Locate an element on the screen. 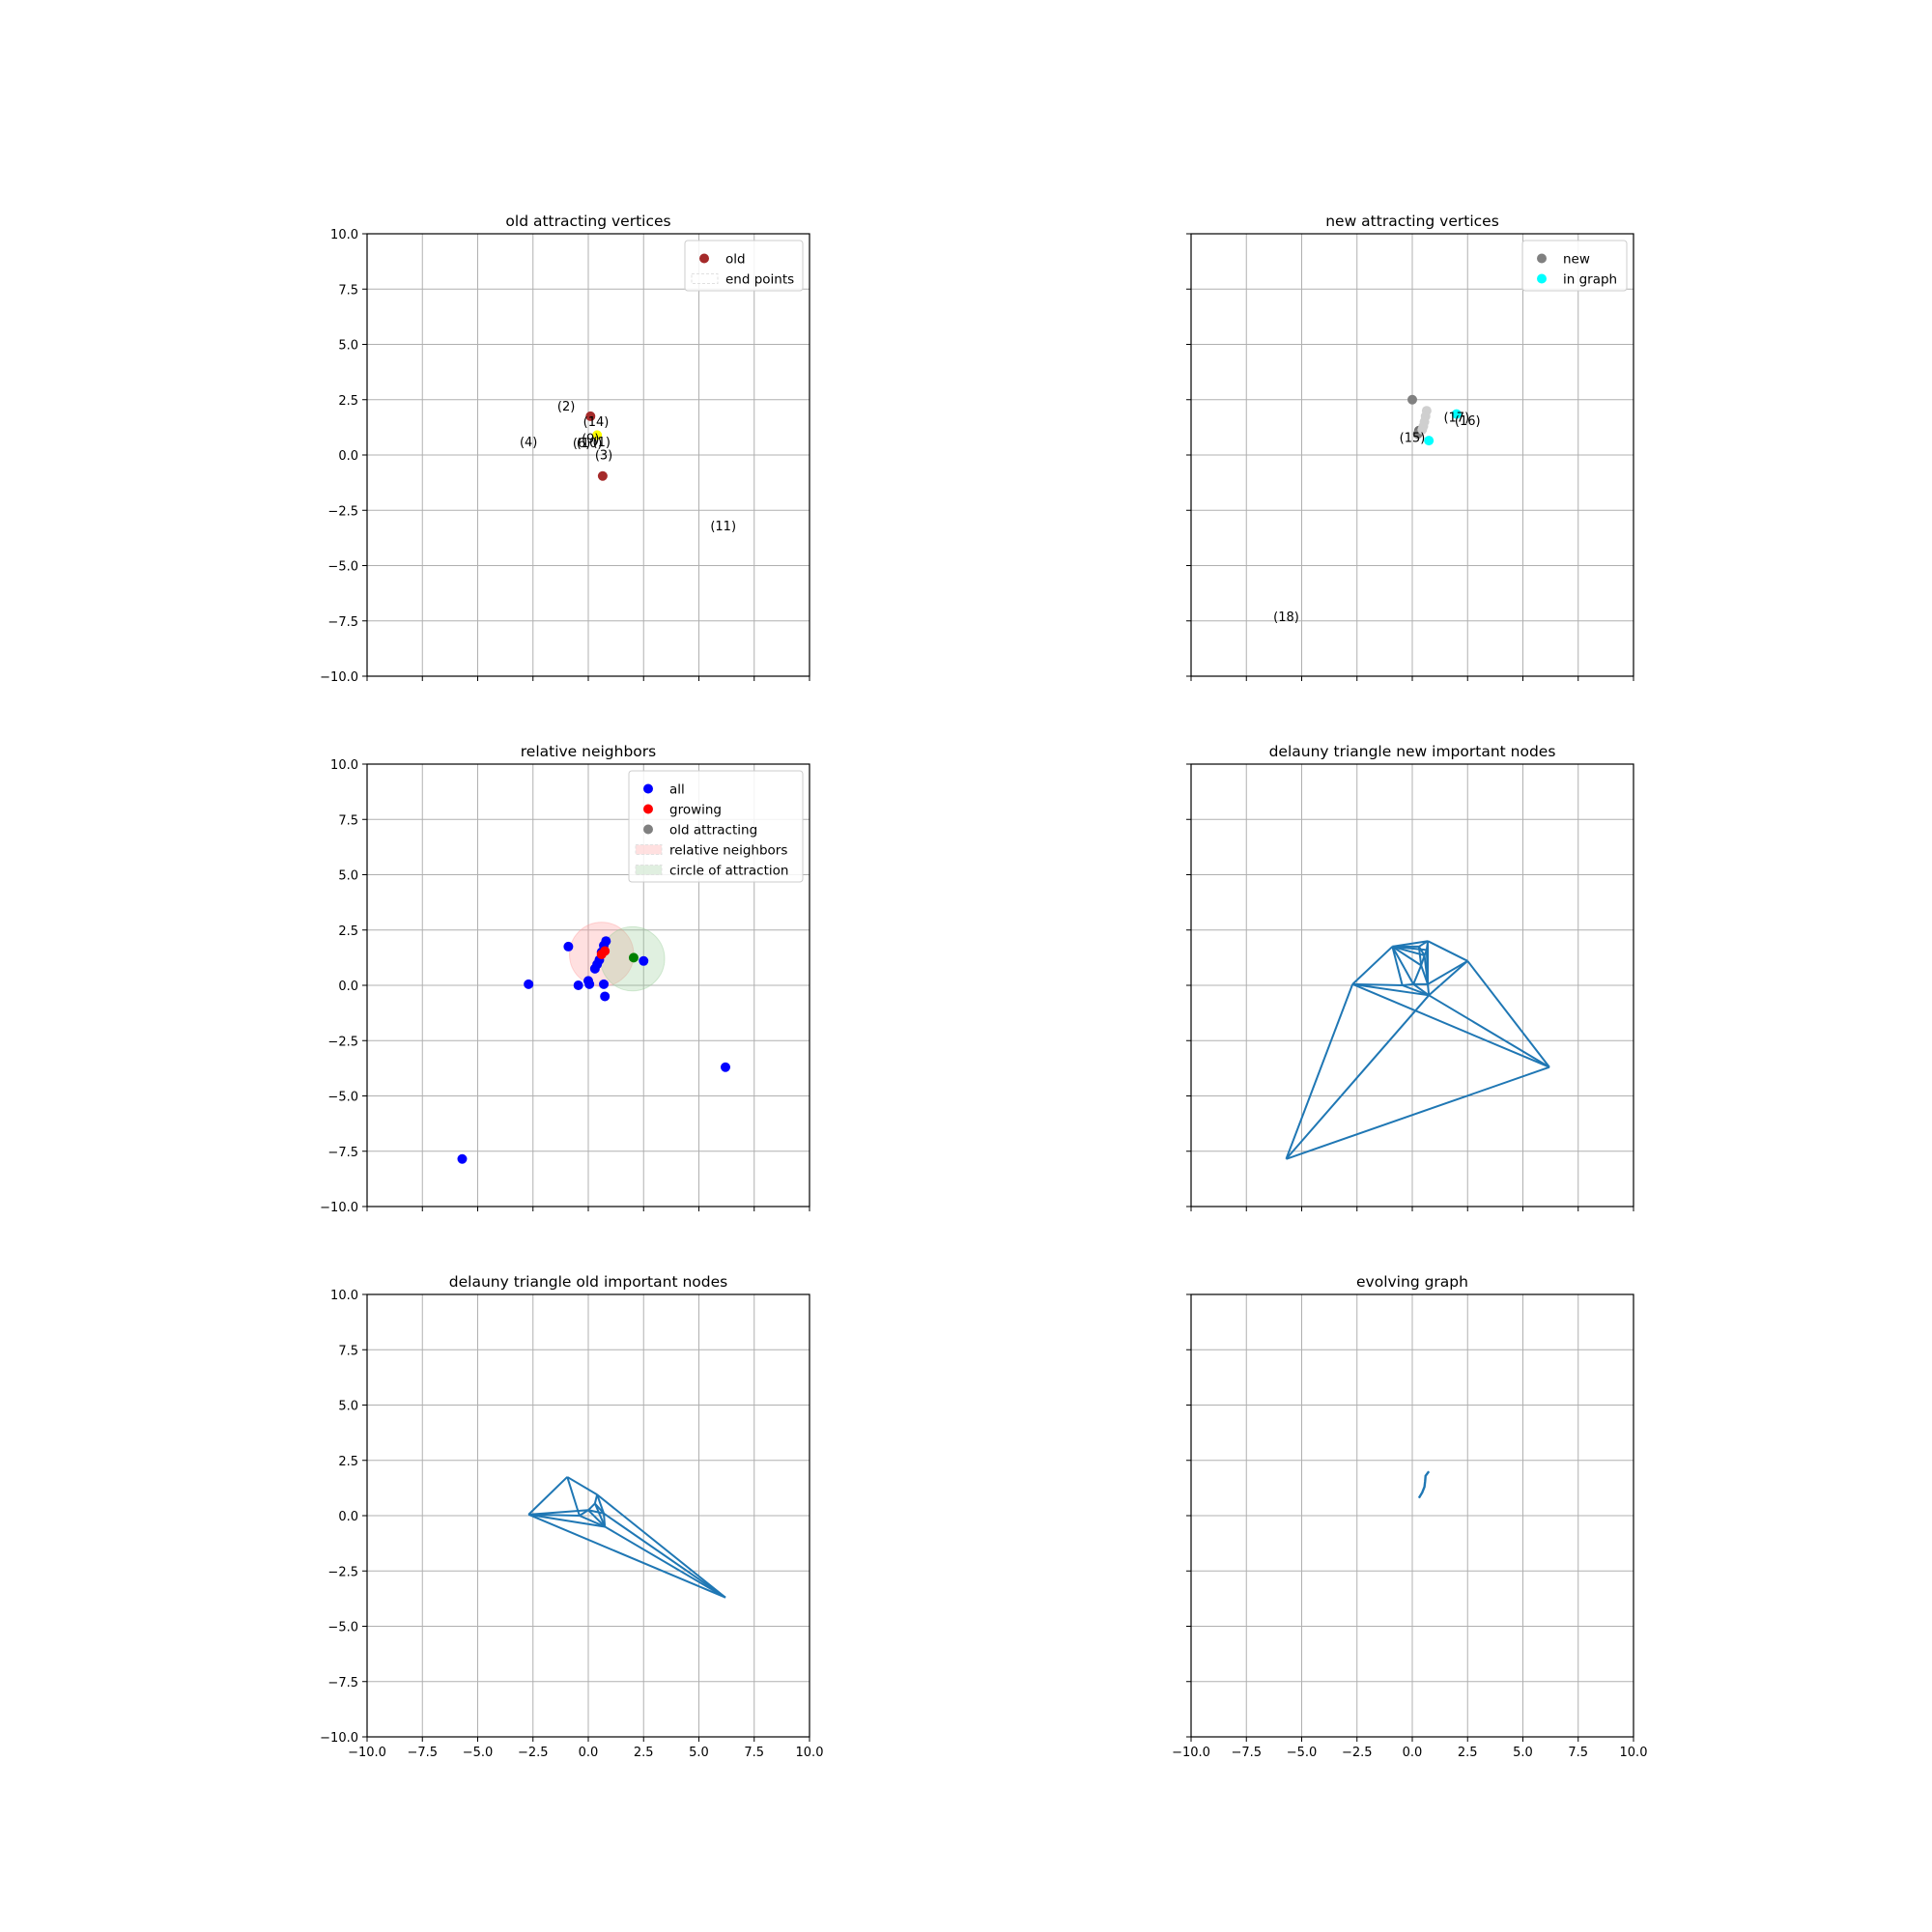  point-label-5: (10) is located at coordinates (590, 444).